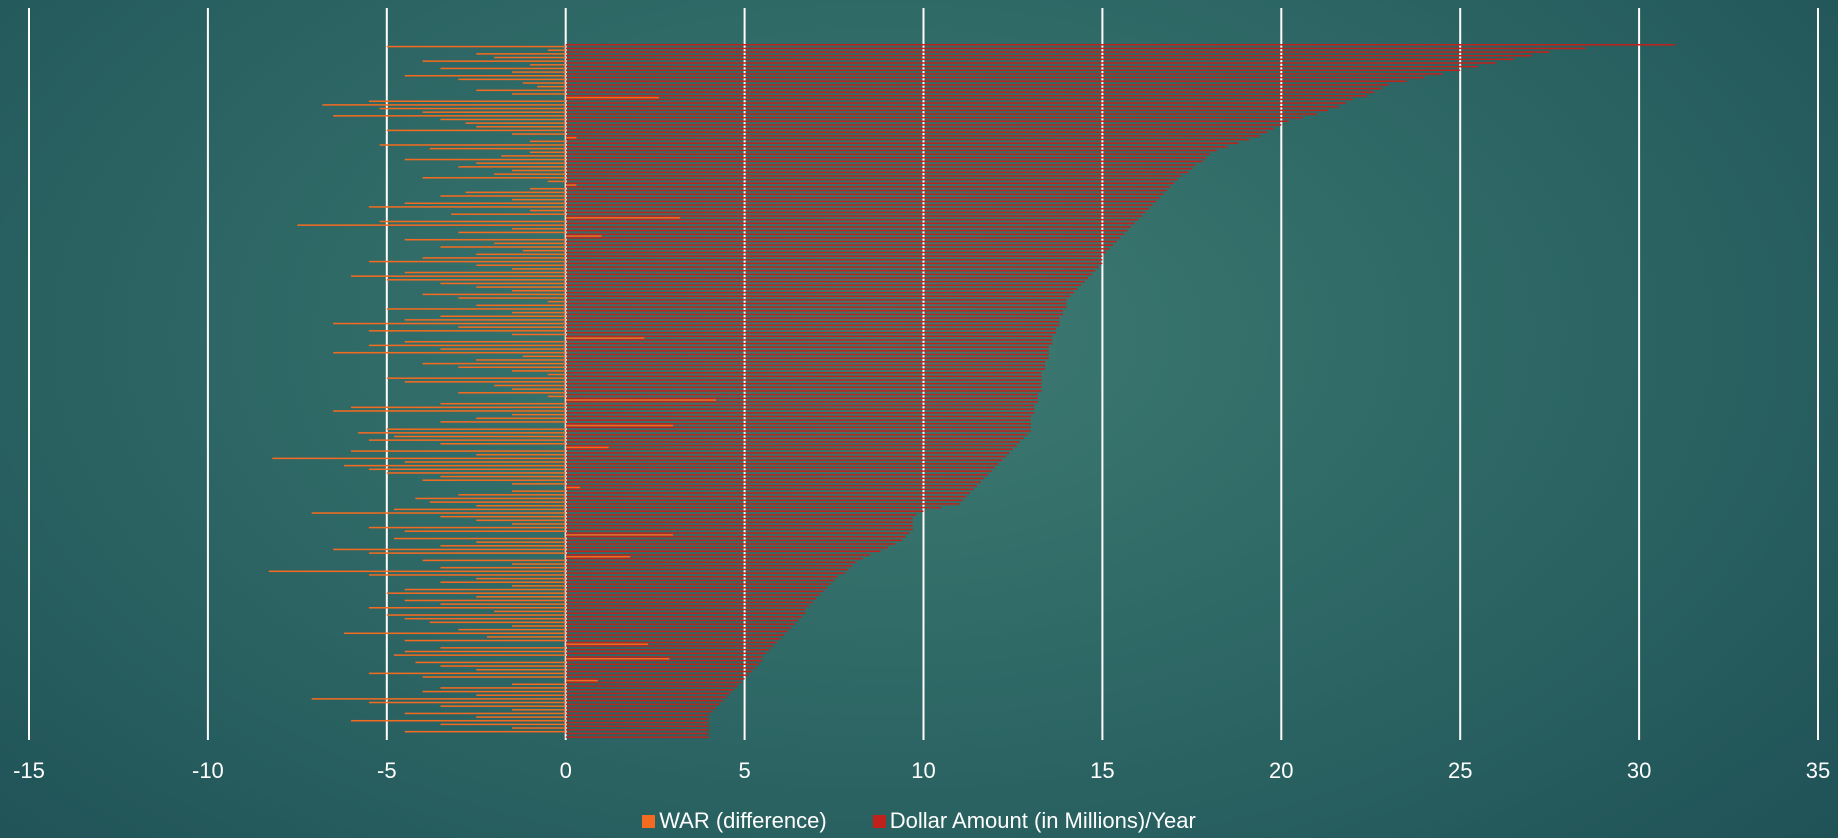  Describe the element at coordinates (879, 821) in the screenshot. I see `legend-swatch-dollar` at that location.